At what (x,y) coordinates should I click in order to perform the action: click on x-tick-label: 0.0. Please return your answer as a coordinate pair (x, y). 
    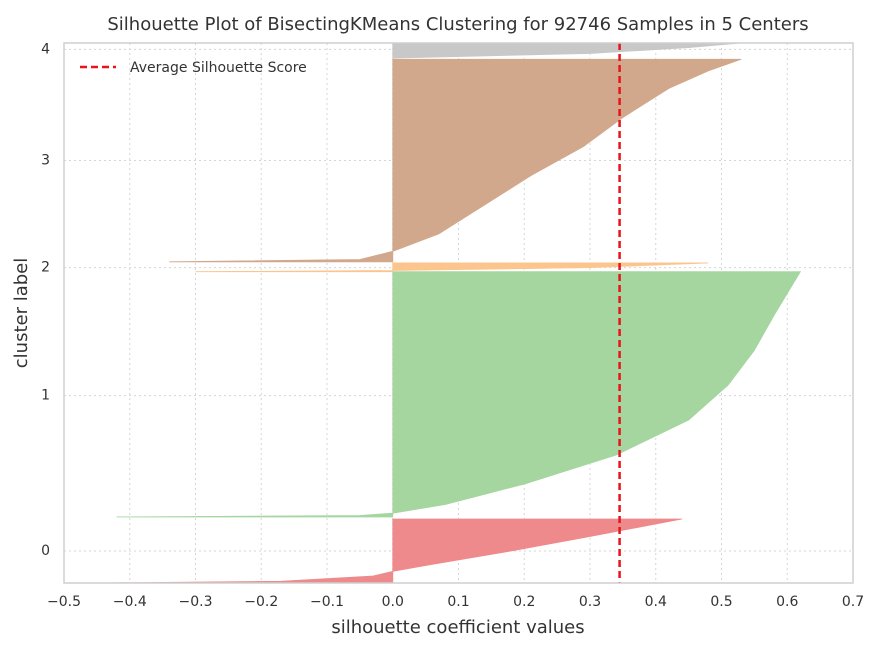
    Looking at the image, I should click on (393, 602).